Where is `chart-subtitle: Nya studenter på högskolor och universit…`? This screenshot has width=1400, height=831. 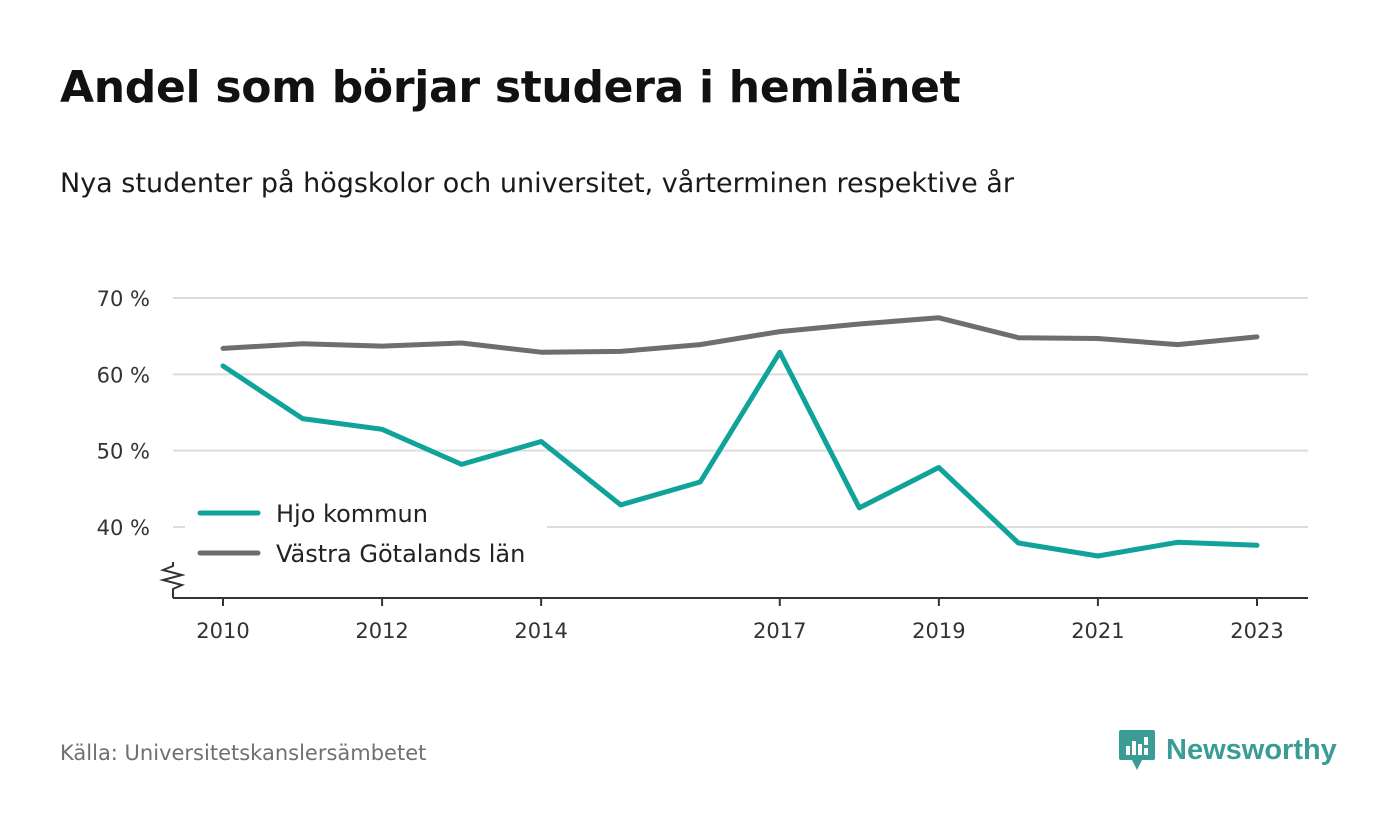
chart-subtitle: Nya studenter på högskolor och universit… is located at coordinates (537, 183).